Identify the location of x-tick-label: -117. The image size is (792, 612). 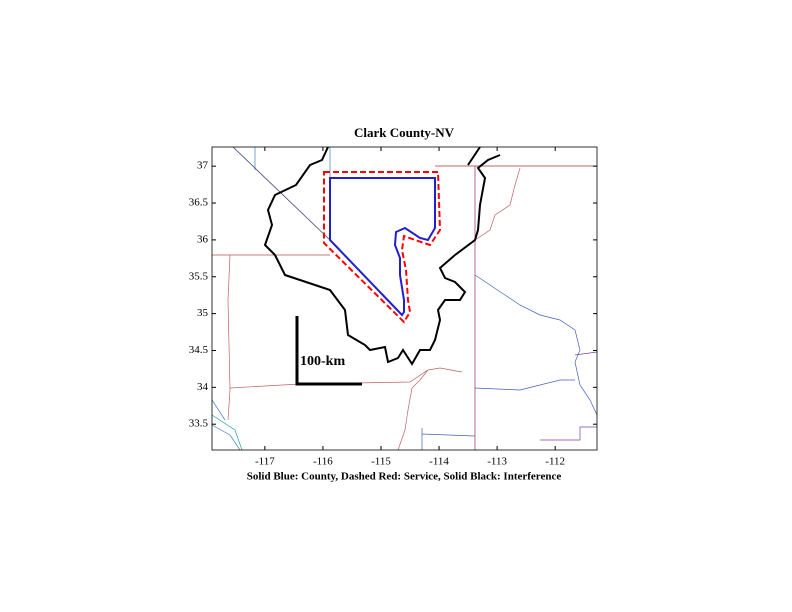
(265, 462).